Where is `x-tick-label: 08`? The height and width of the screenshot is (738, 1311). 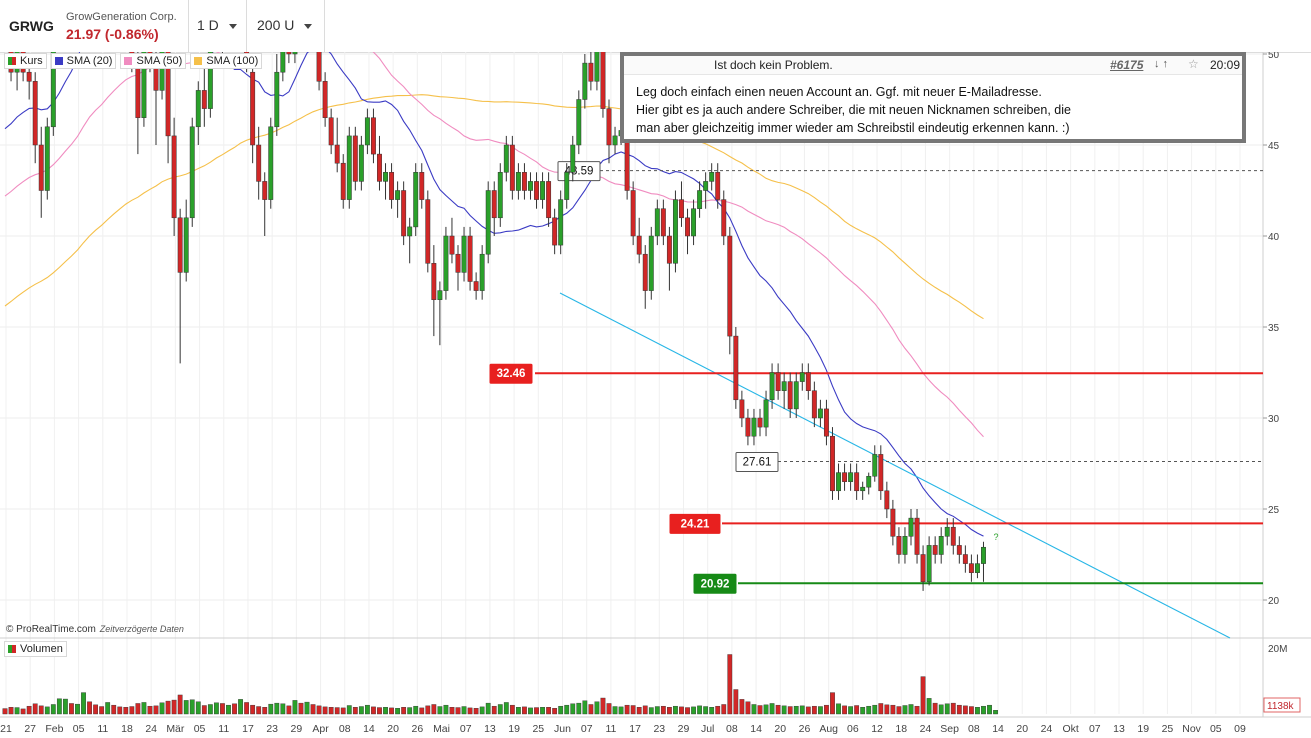
x-tick-label: 08 is located at coordinates (732, 729).